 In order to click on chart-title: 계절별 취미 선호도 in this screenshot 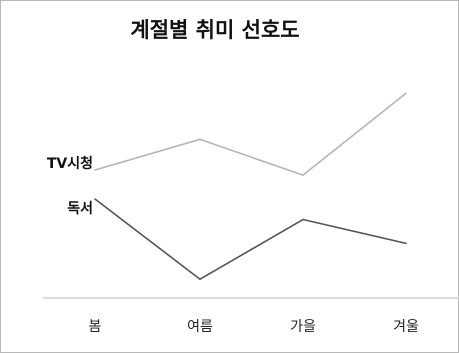, I will do `click(214, 30)`.